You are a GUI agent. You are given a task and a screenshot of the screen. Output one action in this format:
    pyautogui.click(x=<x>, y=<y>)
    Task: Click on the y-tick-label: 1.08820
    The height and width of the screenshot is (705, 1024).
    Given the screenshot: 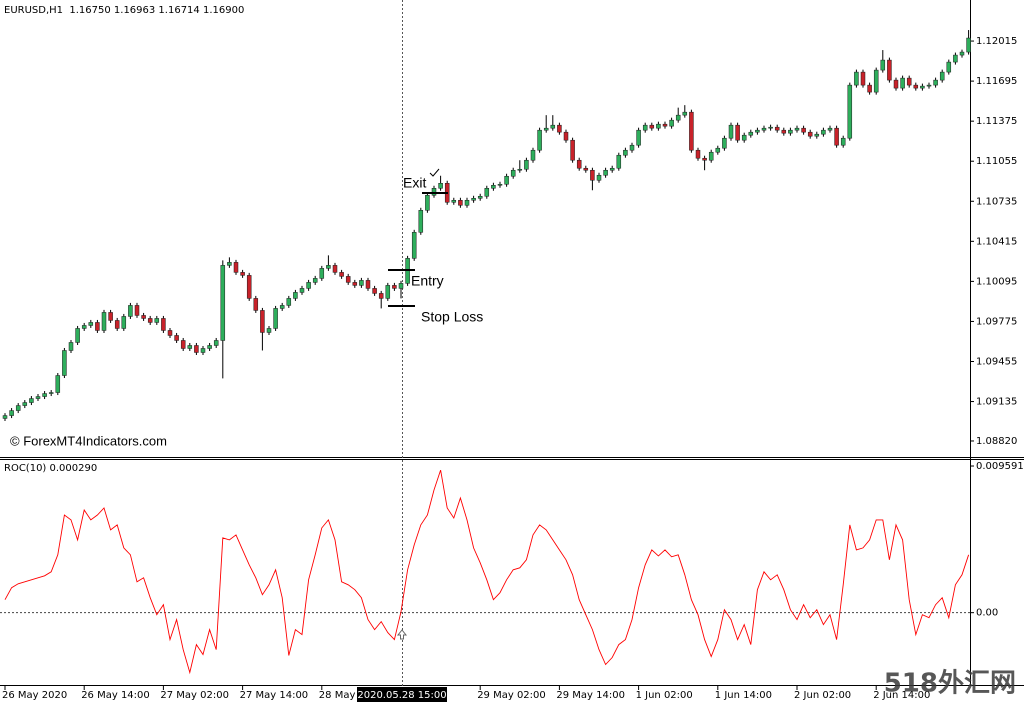 What is the action you would take?
    pyautogui.click(x=996, y=441)
    